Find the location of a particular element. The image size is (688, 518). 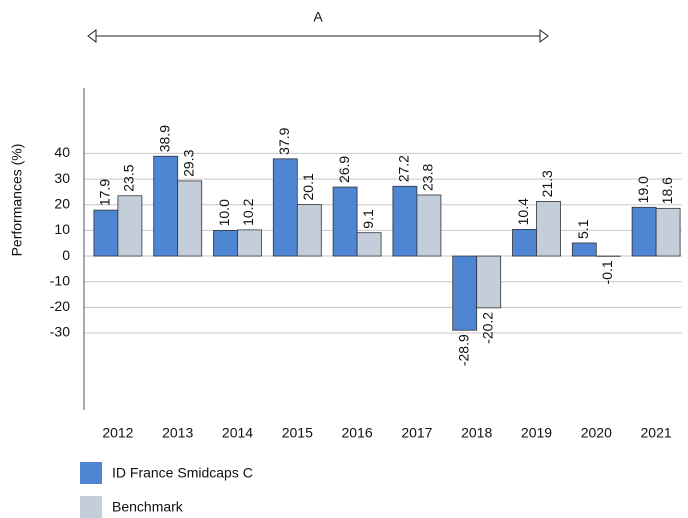

legend-label: Benchmark is located at coordinates (148, 507).